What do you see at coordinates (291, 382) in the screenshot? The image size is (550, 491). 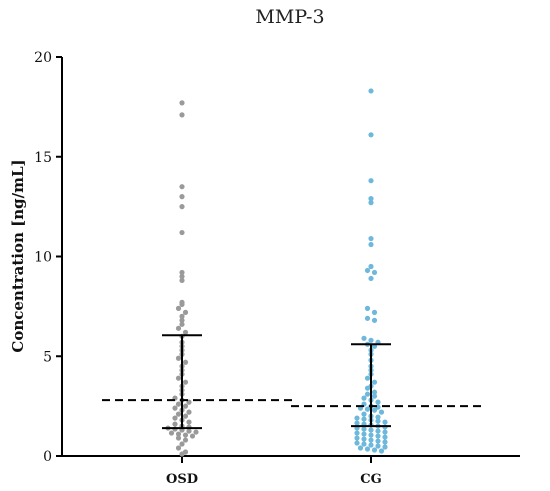 I see `summary-lines` at bounding box center [291, 382].